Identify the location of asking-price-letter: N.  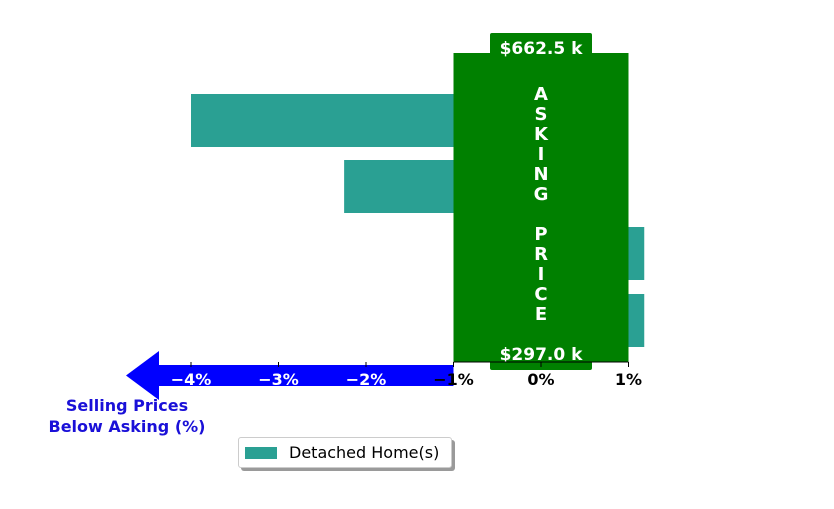
(540, 174).